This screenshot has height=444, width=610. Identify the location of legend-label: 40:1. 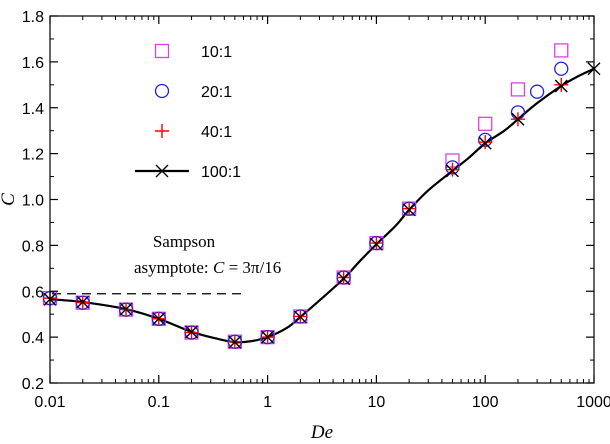
(216, 132).